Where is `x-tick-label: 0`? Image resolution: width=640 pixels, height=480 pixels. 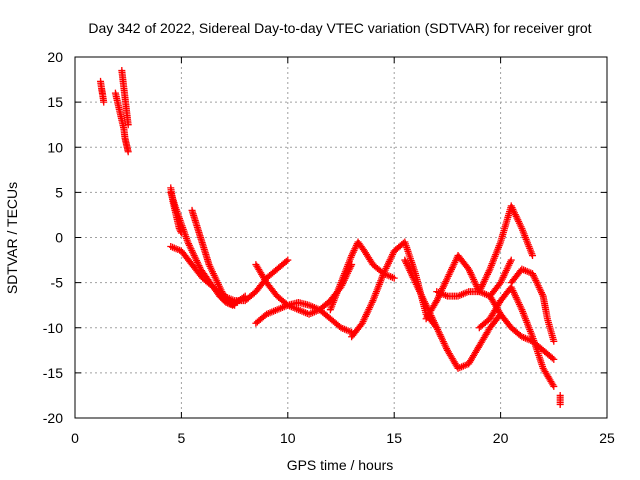
x-tick-label: 0 is located at coordinates (75, 438).